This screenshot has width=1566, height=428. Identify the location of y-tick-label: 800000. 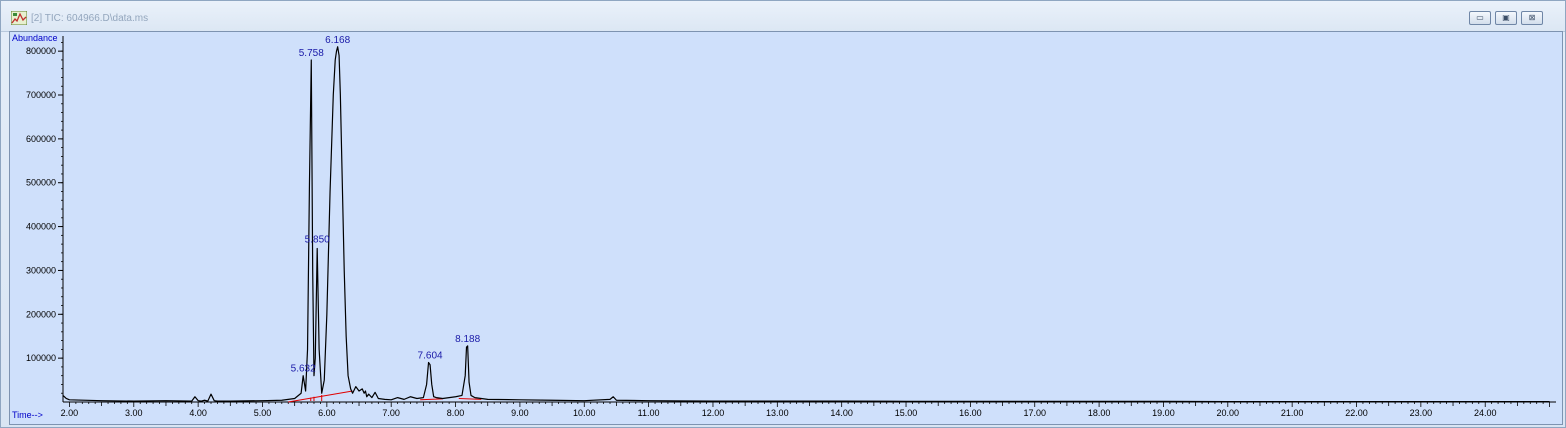
(41, 51).